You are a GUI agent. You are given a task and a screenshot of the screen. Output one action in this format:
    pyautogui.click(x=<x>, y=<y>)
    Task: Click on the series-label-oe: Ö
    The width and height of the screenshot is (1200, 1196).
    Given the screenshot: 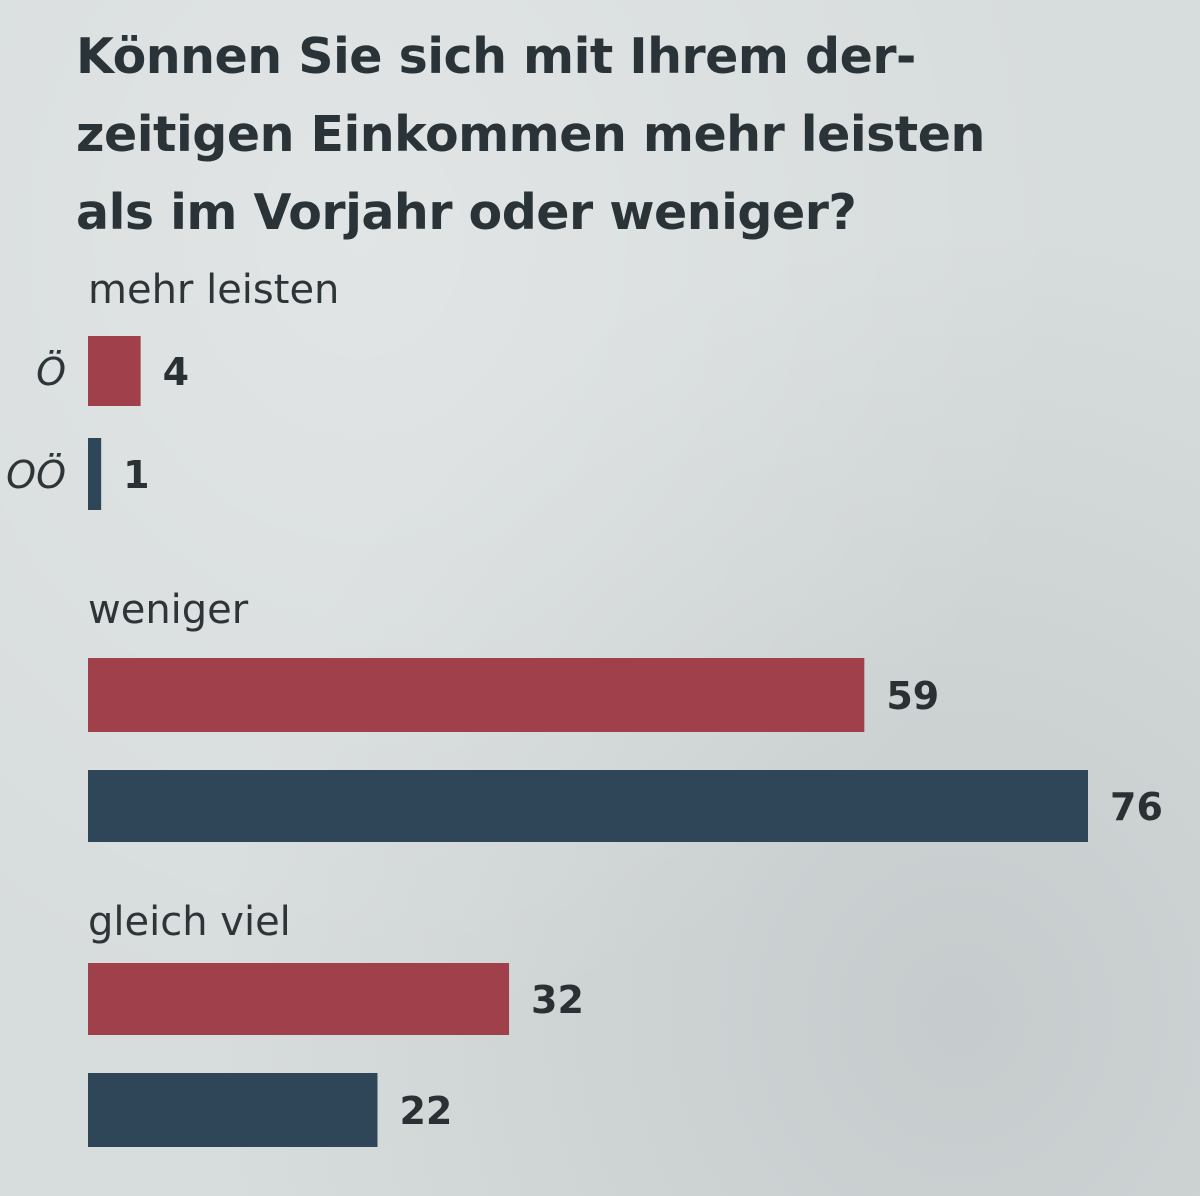 What is the action you would take?
    pyautogui.click(x=51, y=372)
    